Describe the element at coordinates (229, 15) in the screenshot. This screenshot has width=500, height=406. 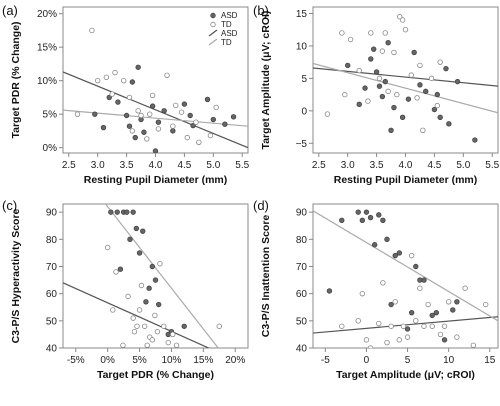
I see `panel-a-legend-label: ASD` at that location.